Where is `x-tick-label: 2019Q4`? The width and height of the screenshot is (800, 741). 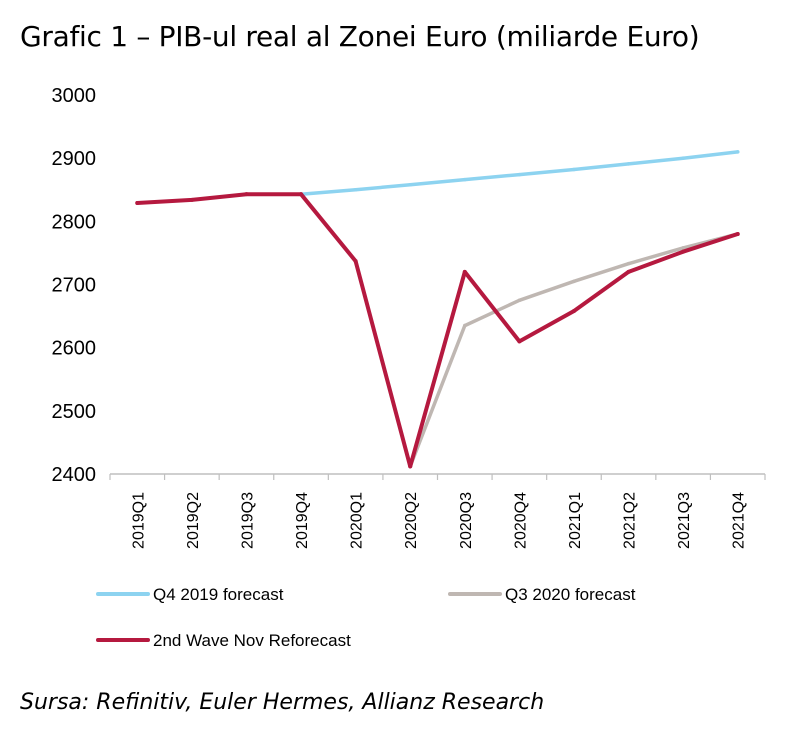
x-tick-label: 2019Q4 is located at coordinates (302, 520).